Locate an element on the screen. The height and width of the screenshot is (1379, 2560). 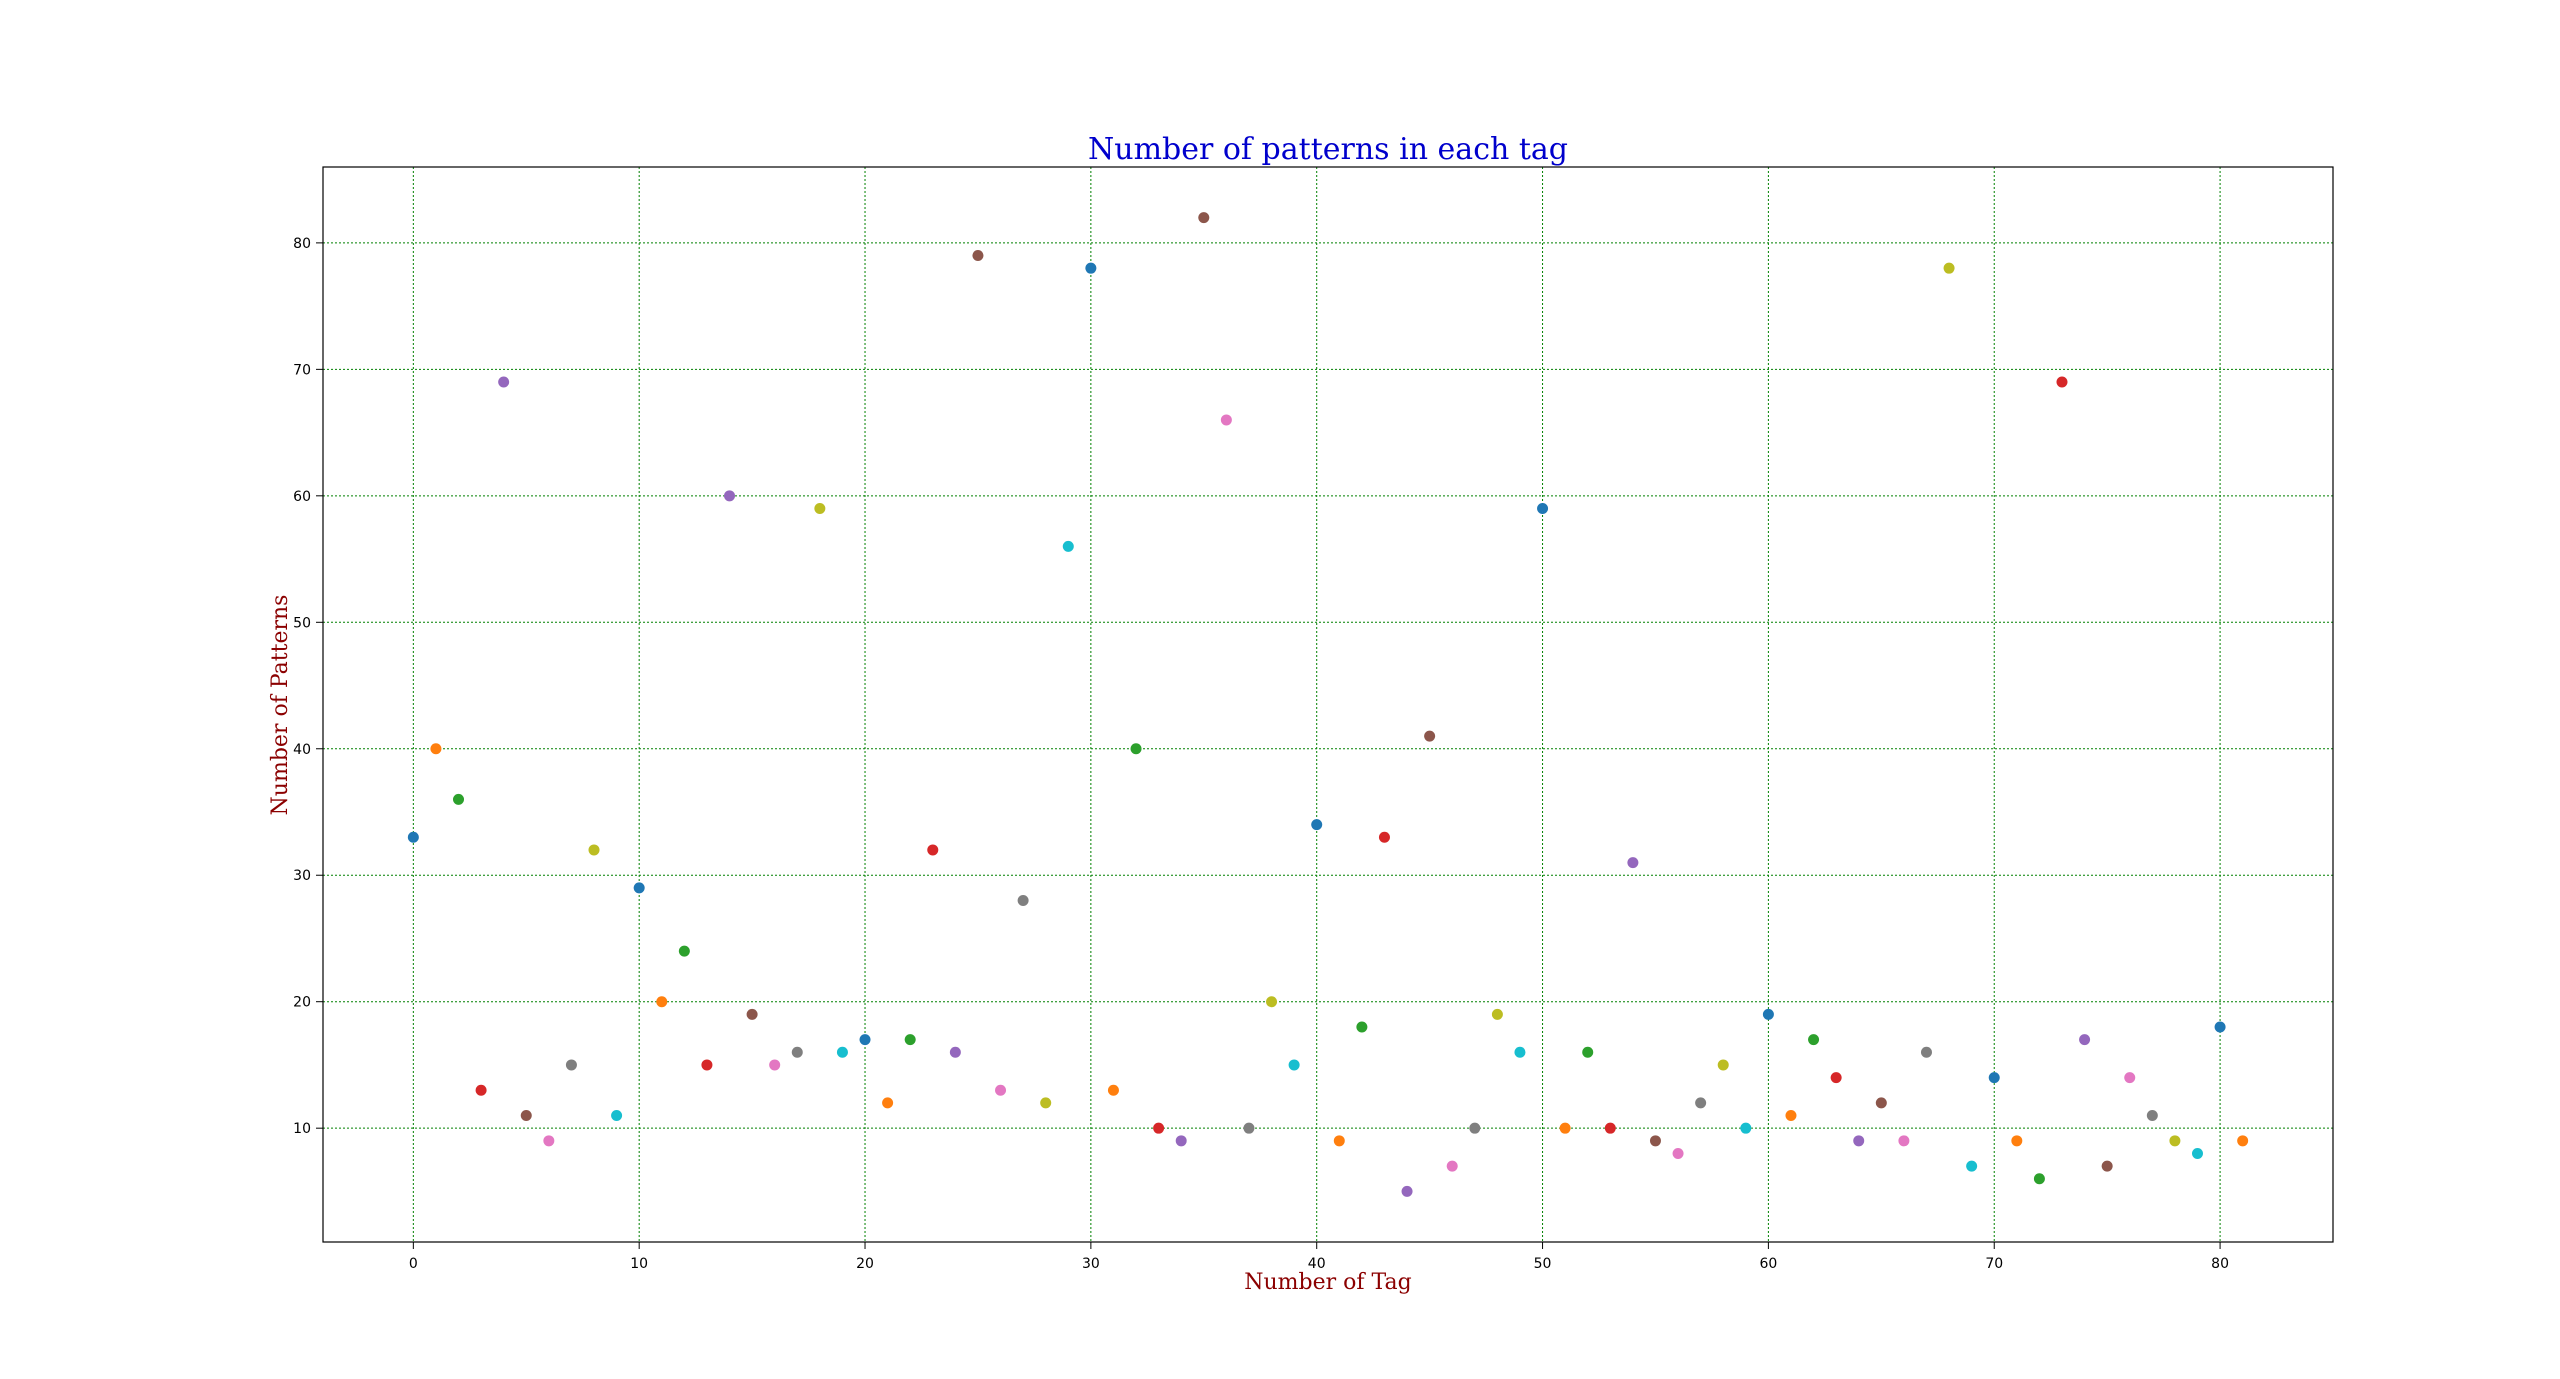
chart-title: Number of patterns in each tag is located at coordinates (1328, 149).